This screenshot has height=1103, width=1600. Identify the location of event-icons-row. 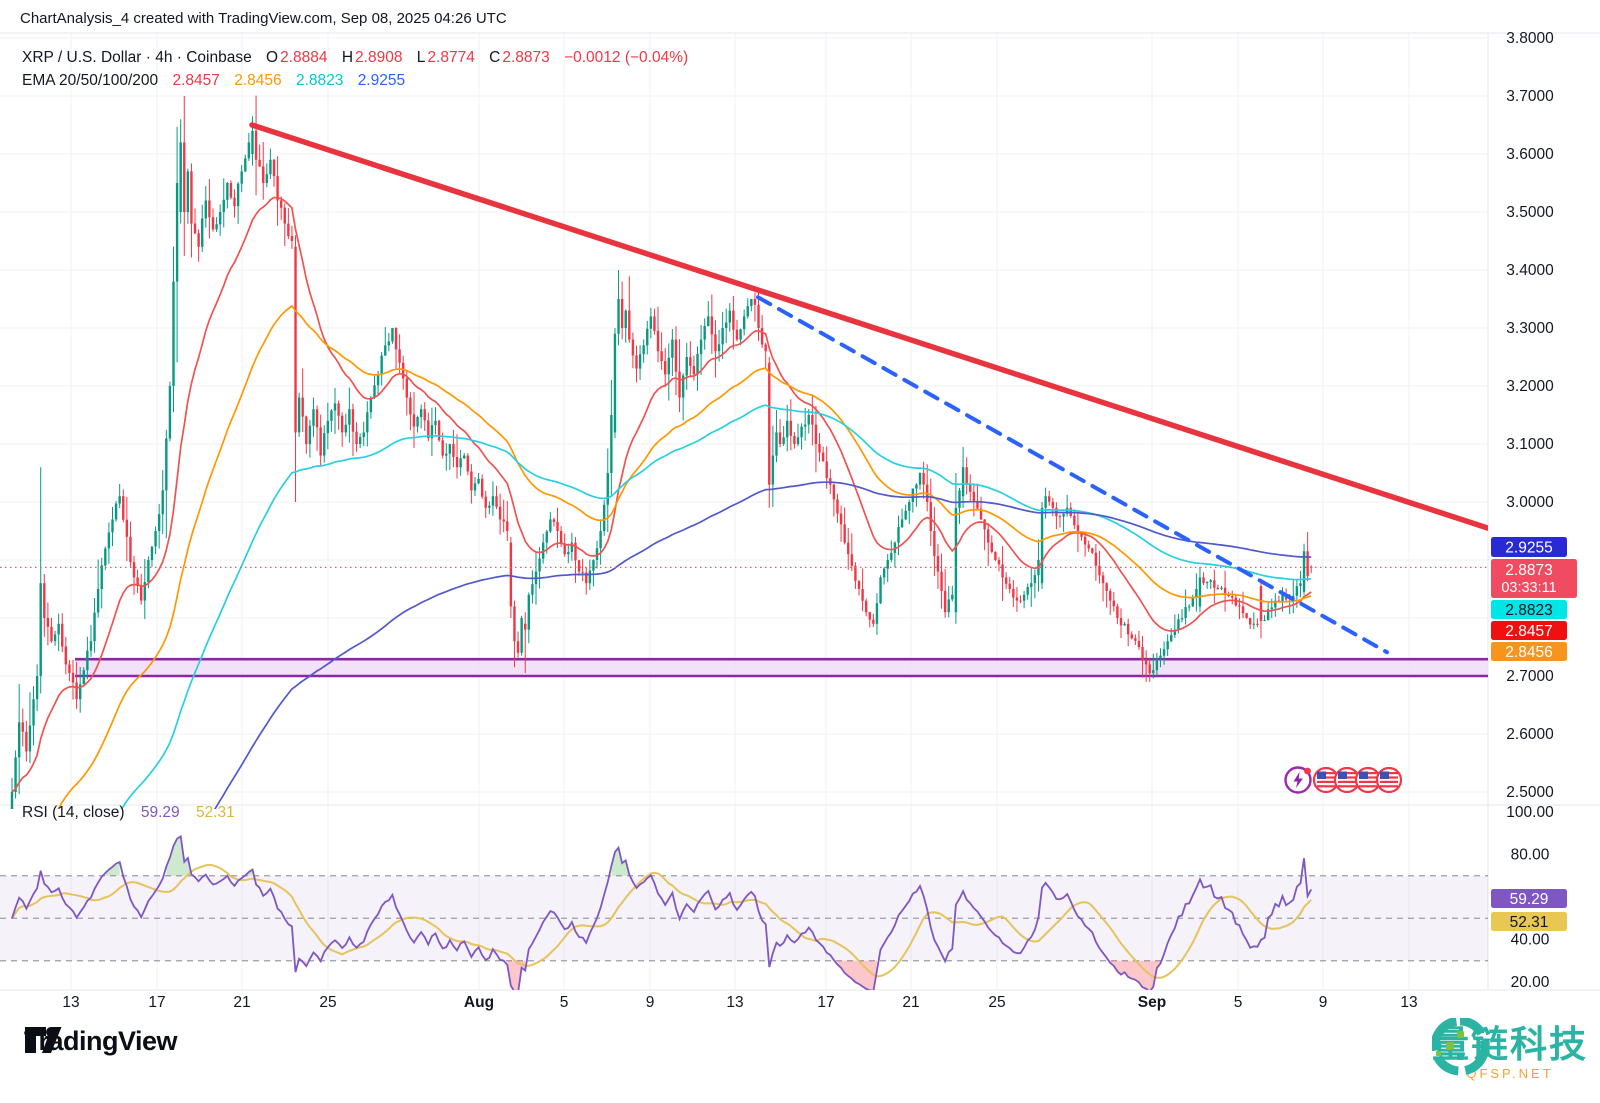
(1355, 780).